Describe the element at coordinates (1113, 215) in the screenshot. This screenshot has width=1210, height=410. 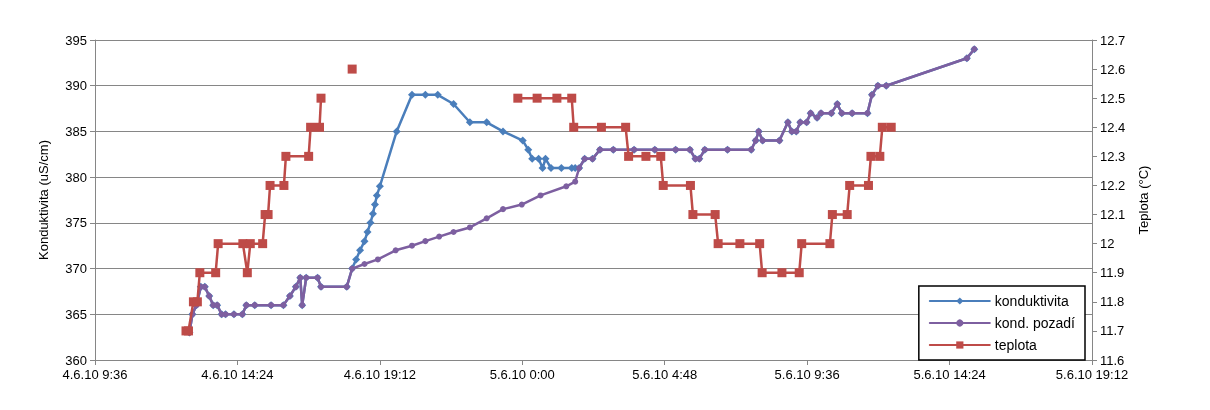
I see `y2-tick-label: 12.1` at that location.